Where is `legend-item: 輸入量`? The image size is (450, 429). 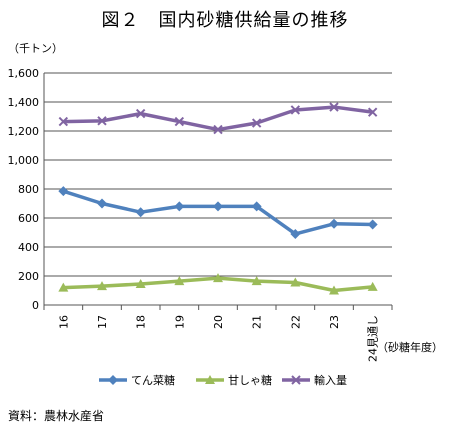
legend-item: 輸入量 is located at coordinates (314, 380).